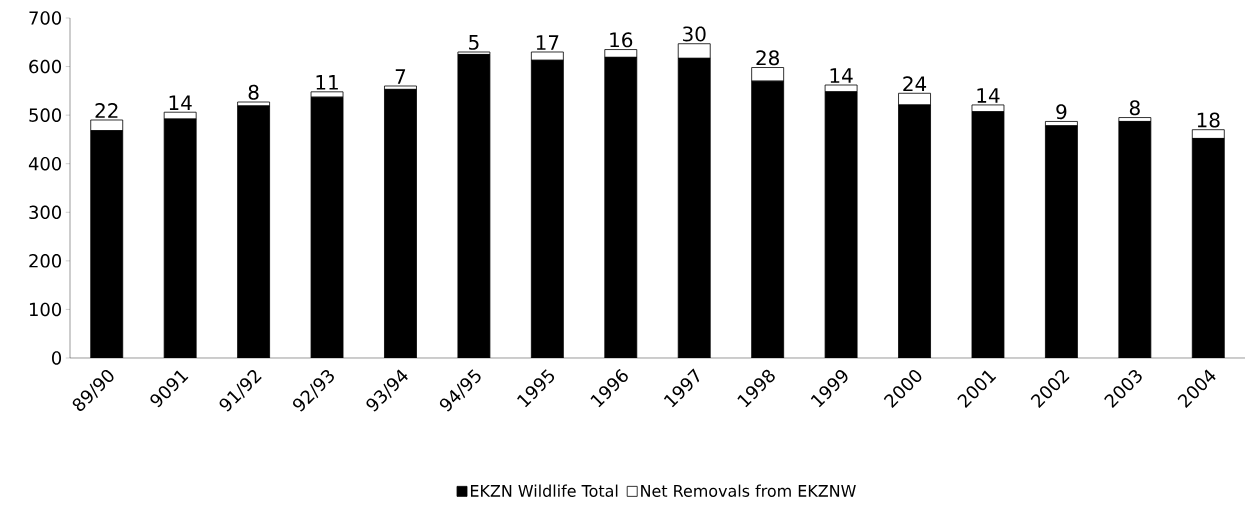  Describe the element at coordinates (45, 309) in the screenshot. I see `y-tick-label: 100` at that location.